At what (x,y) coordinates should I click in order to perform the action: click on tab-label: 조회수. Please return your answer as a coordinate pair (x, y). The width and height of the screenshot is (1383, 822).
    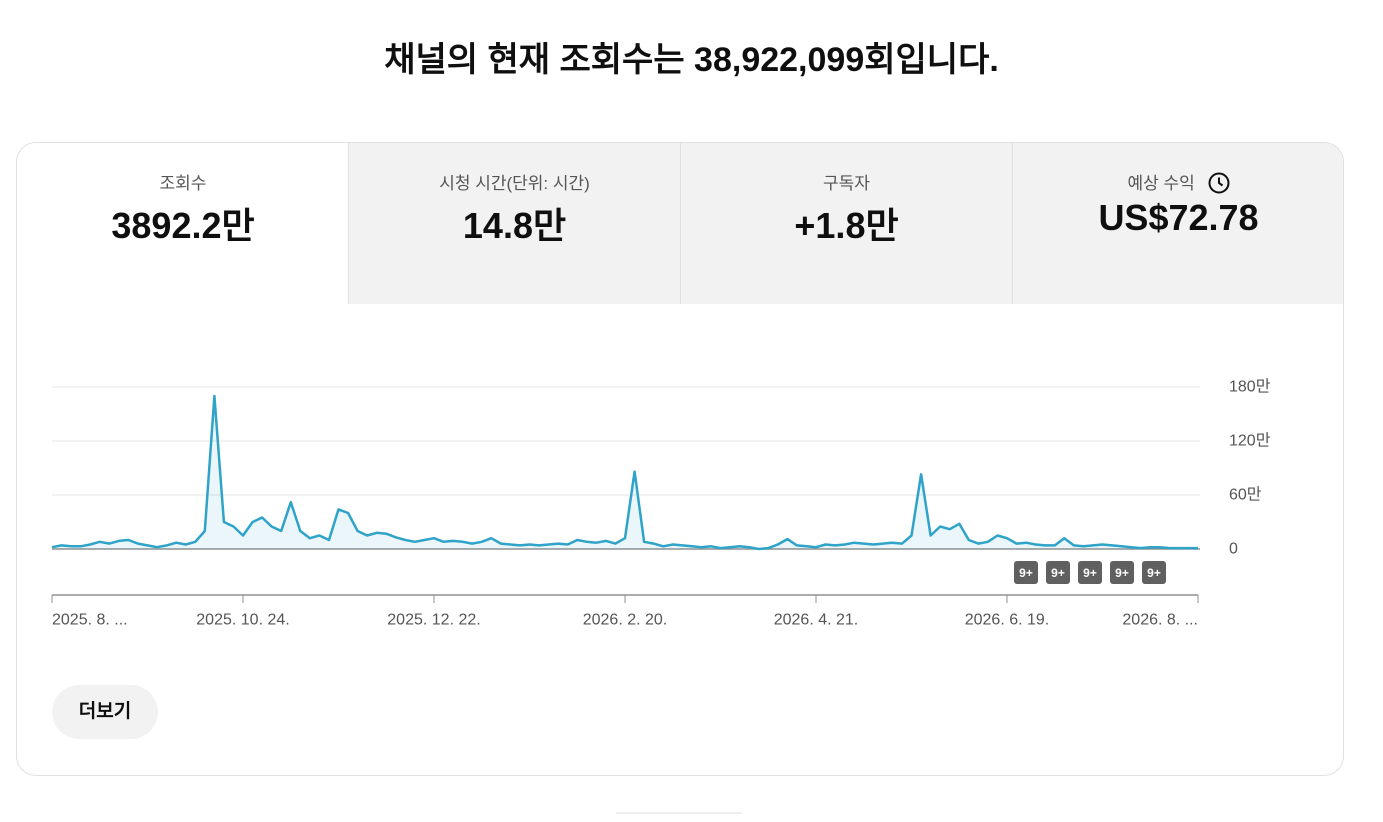
    Looking at the image, I should click on (183, 183).